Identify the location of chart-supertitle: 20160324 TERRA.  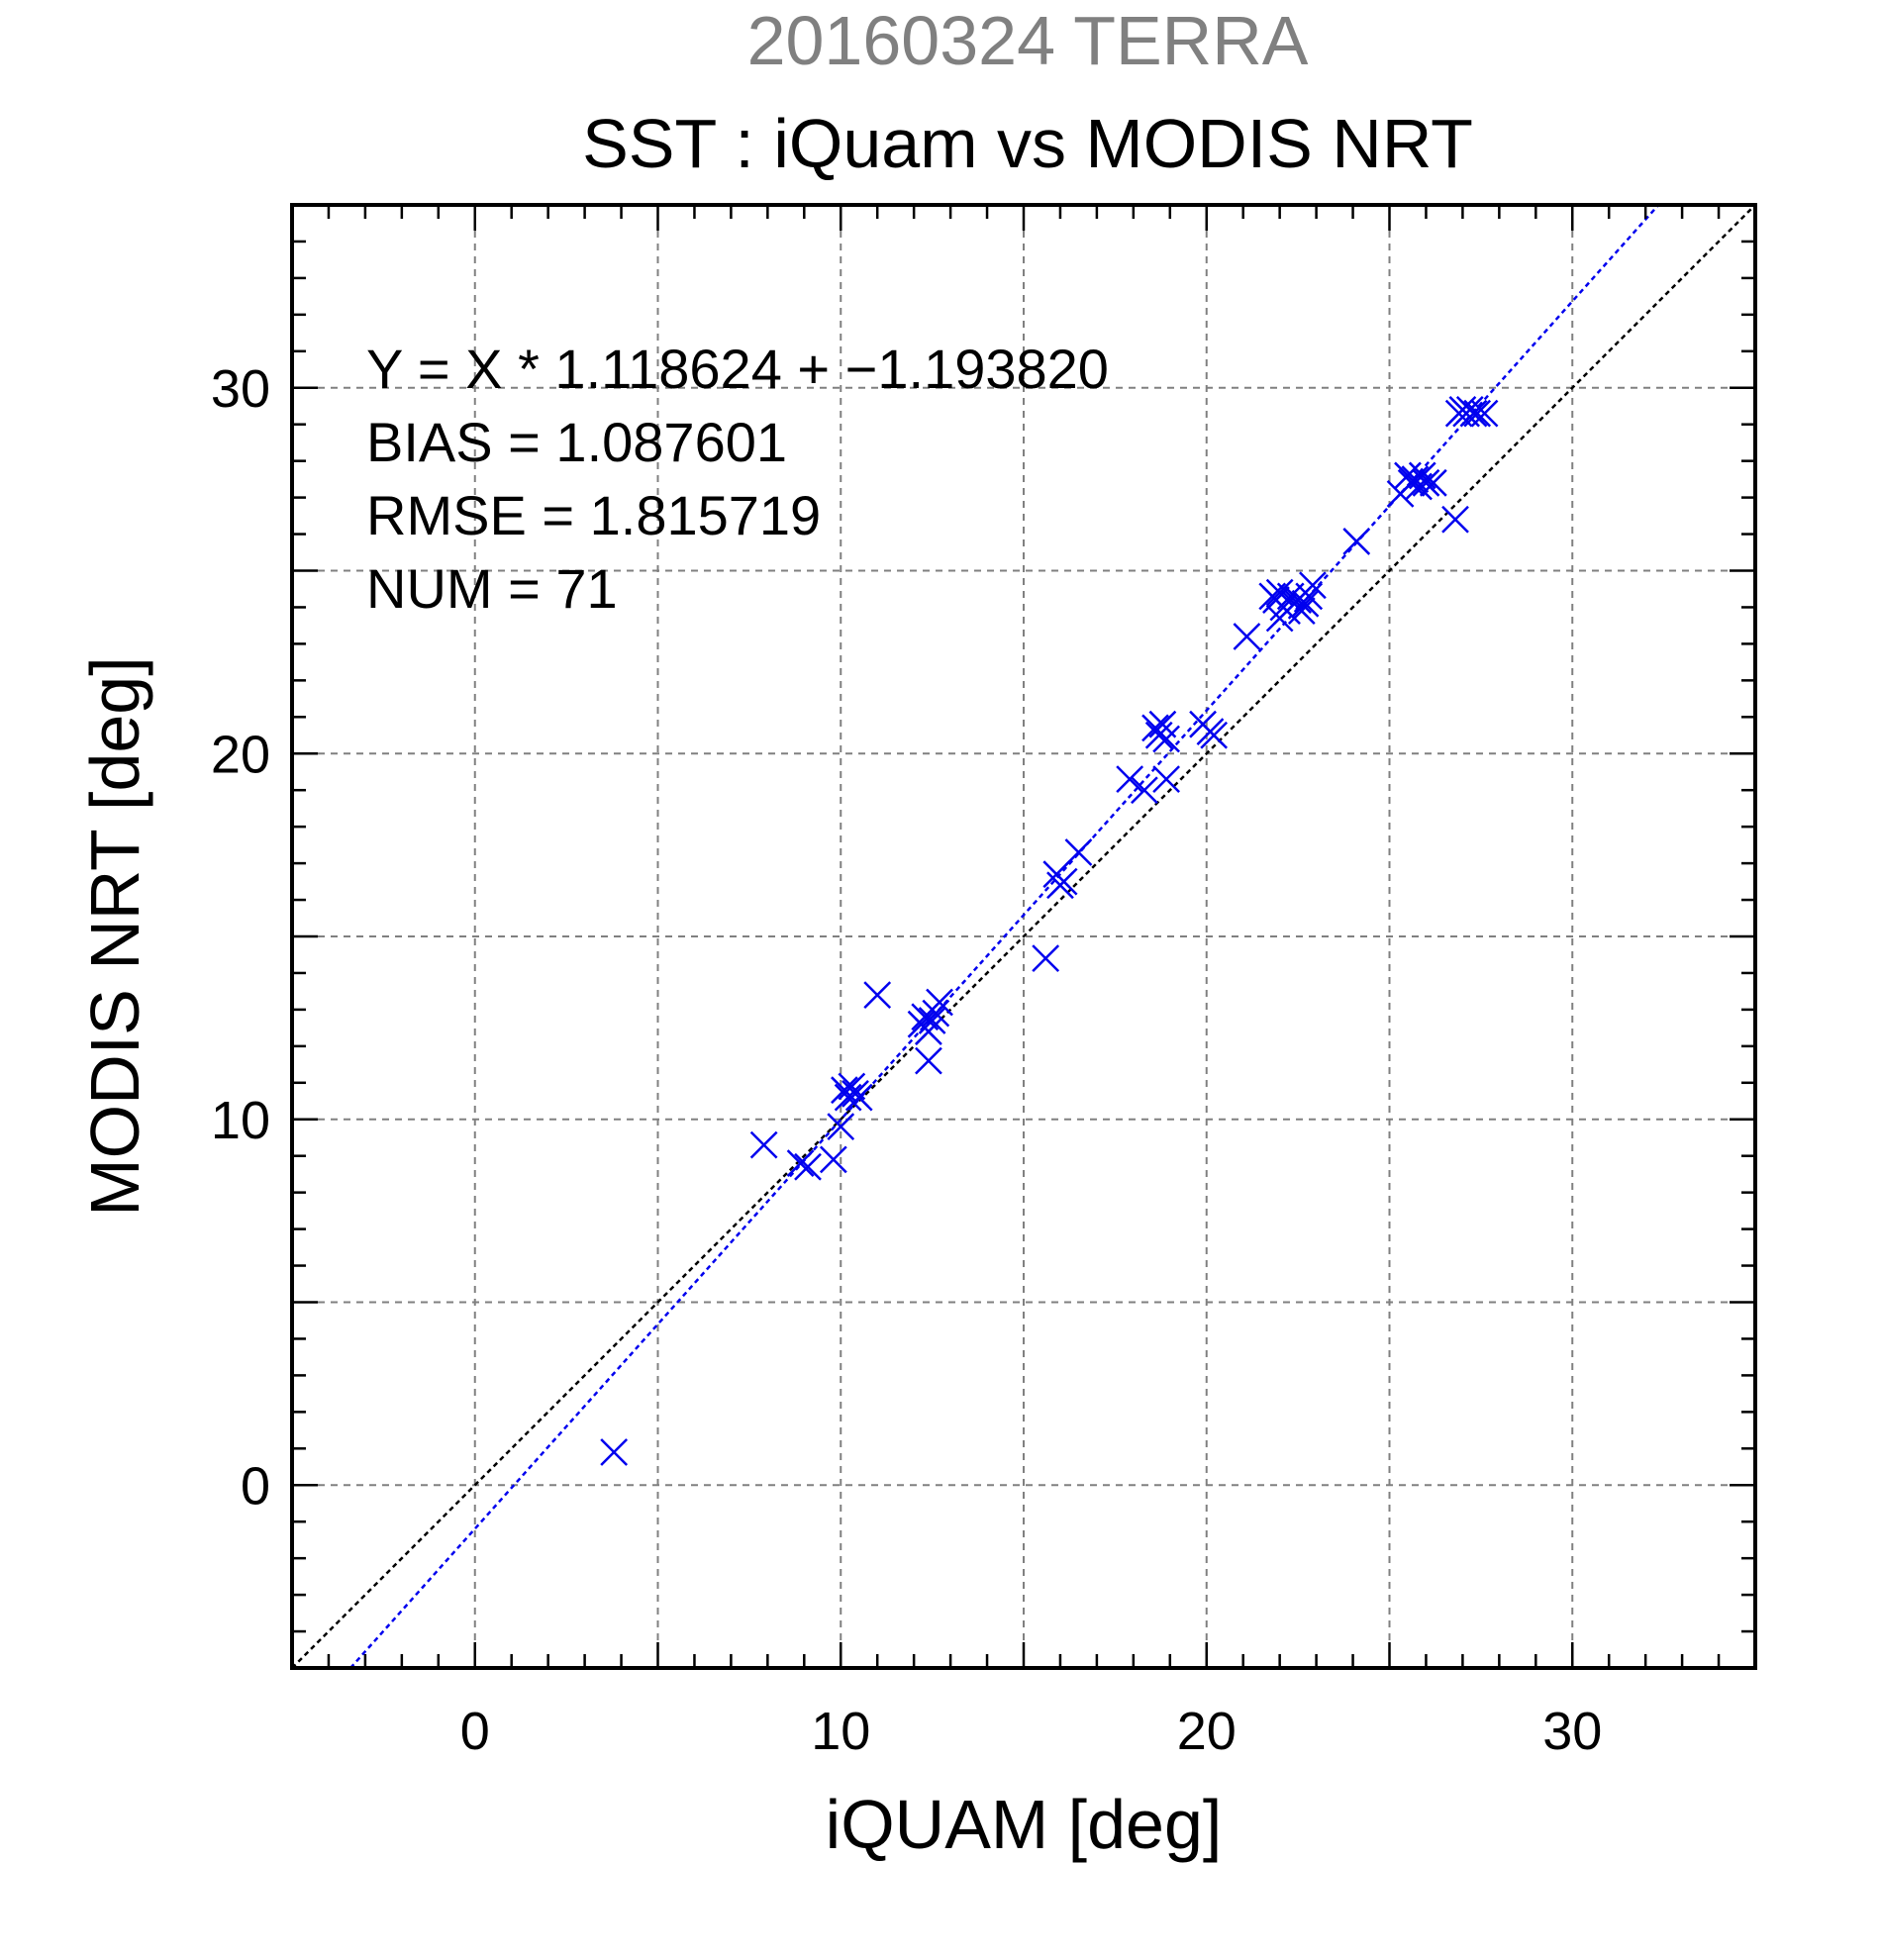
(1028, 40).